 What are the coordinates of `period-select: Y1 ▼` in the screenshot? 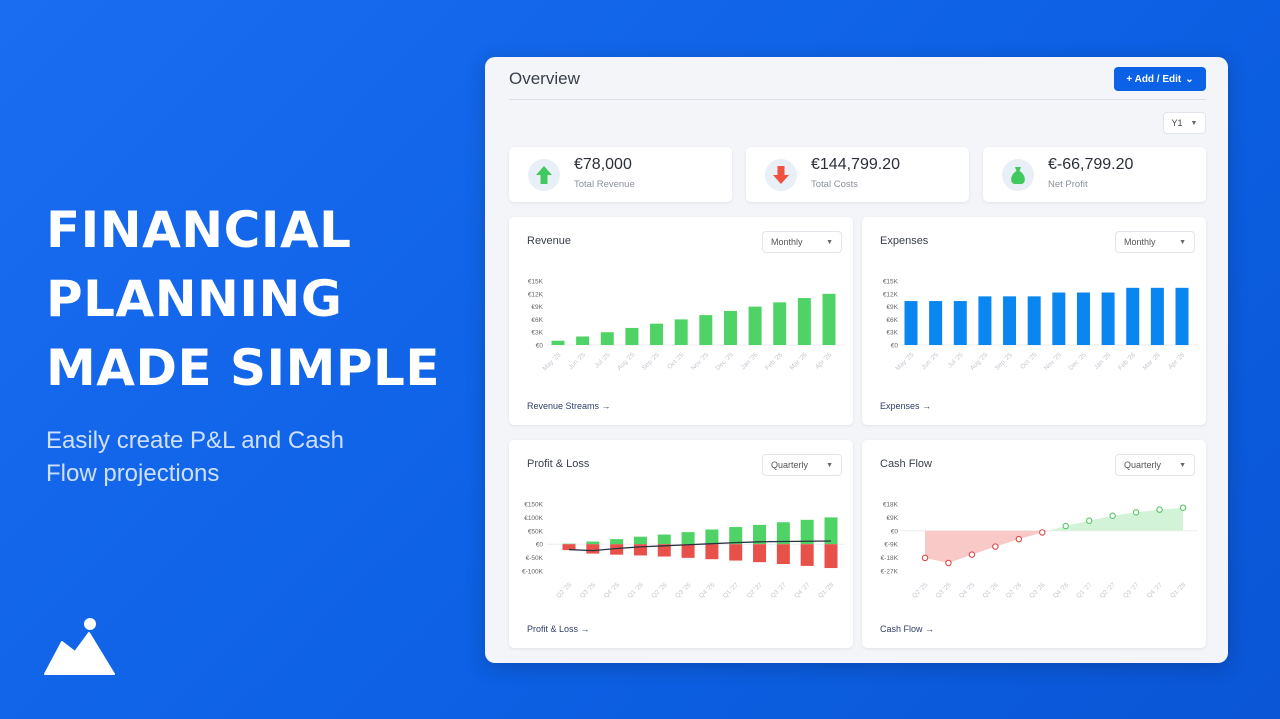 It's located at (1184, 123).